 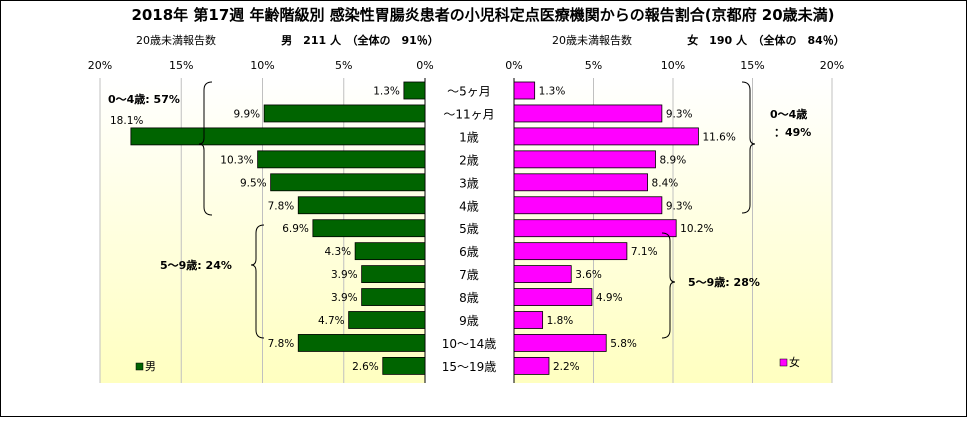 I want to click on male-5-9-annotation: 5～9歳: 24%, so click(x=196, y=265).